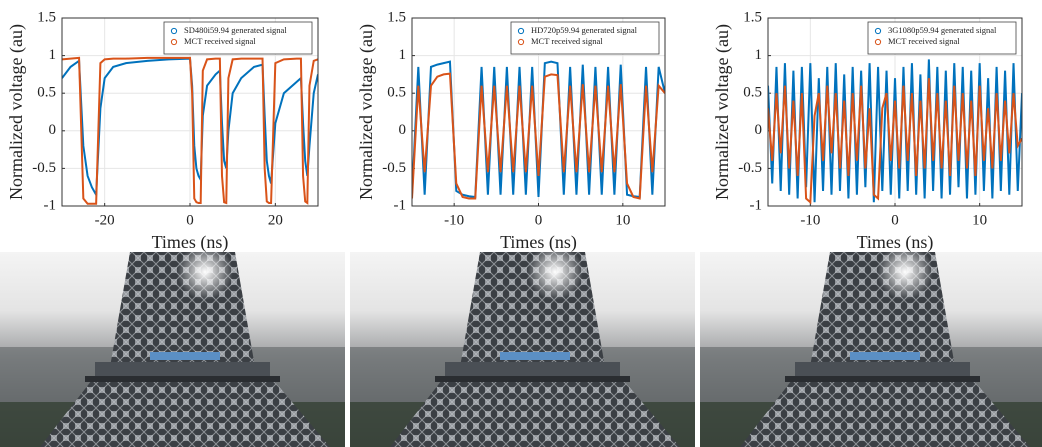 The image size is (1042, 447). I want to click on x-tick-label: 20, so click(275, 220).